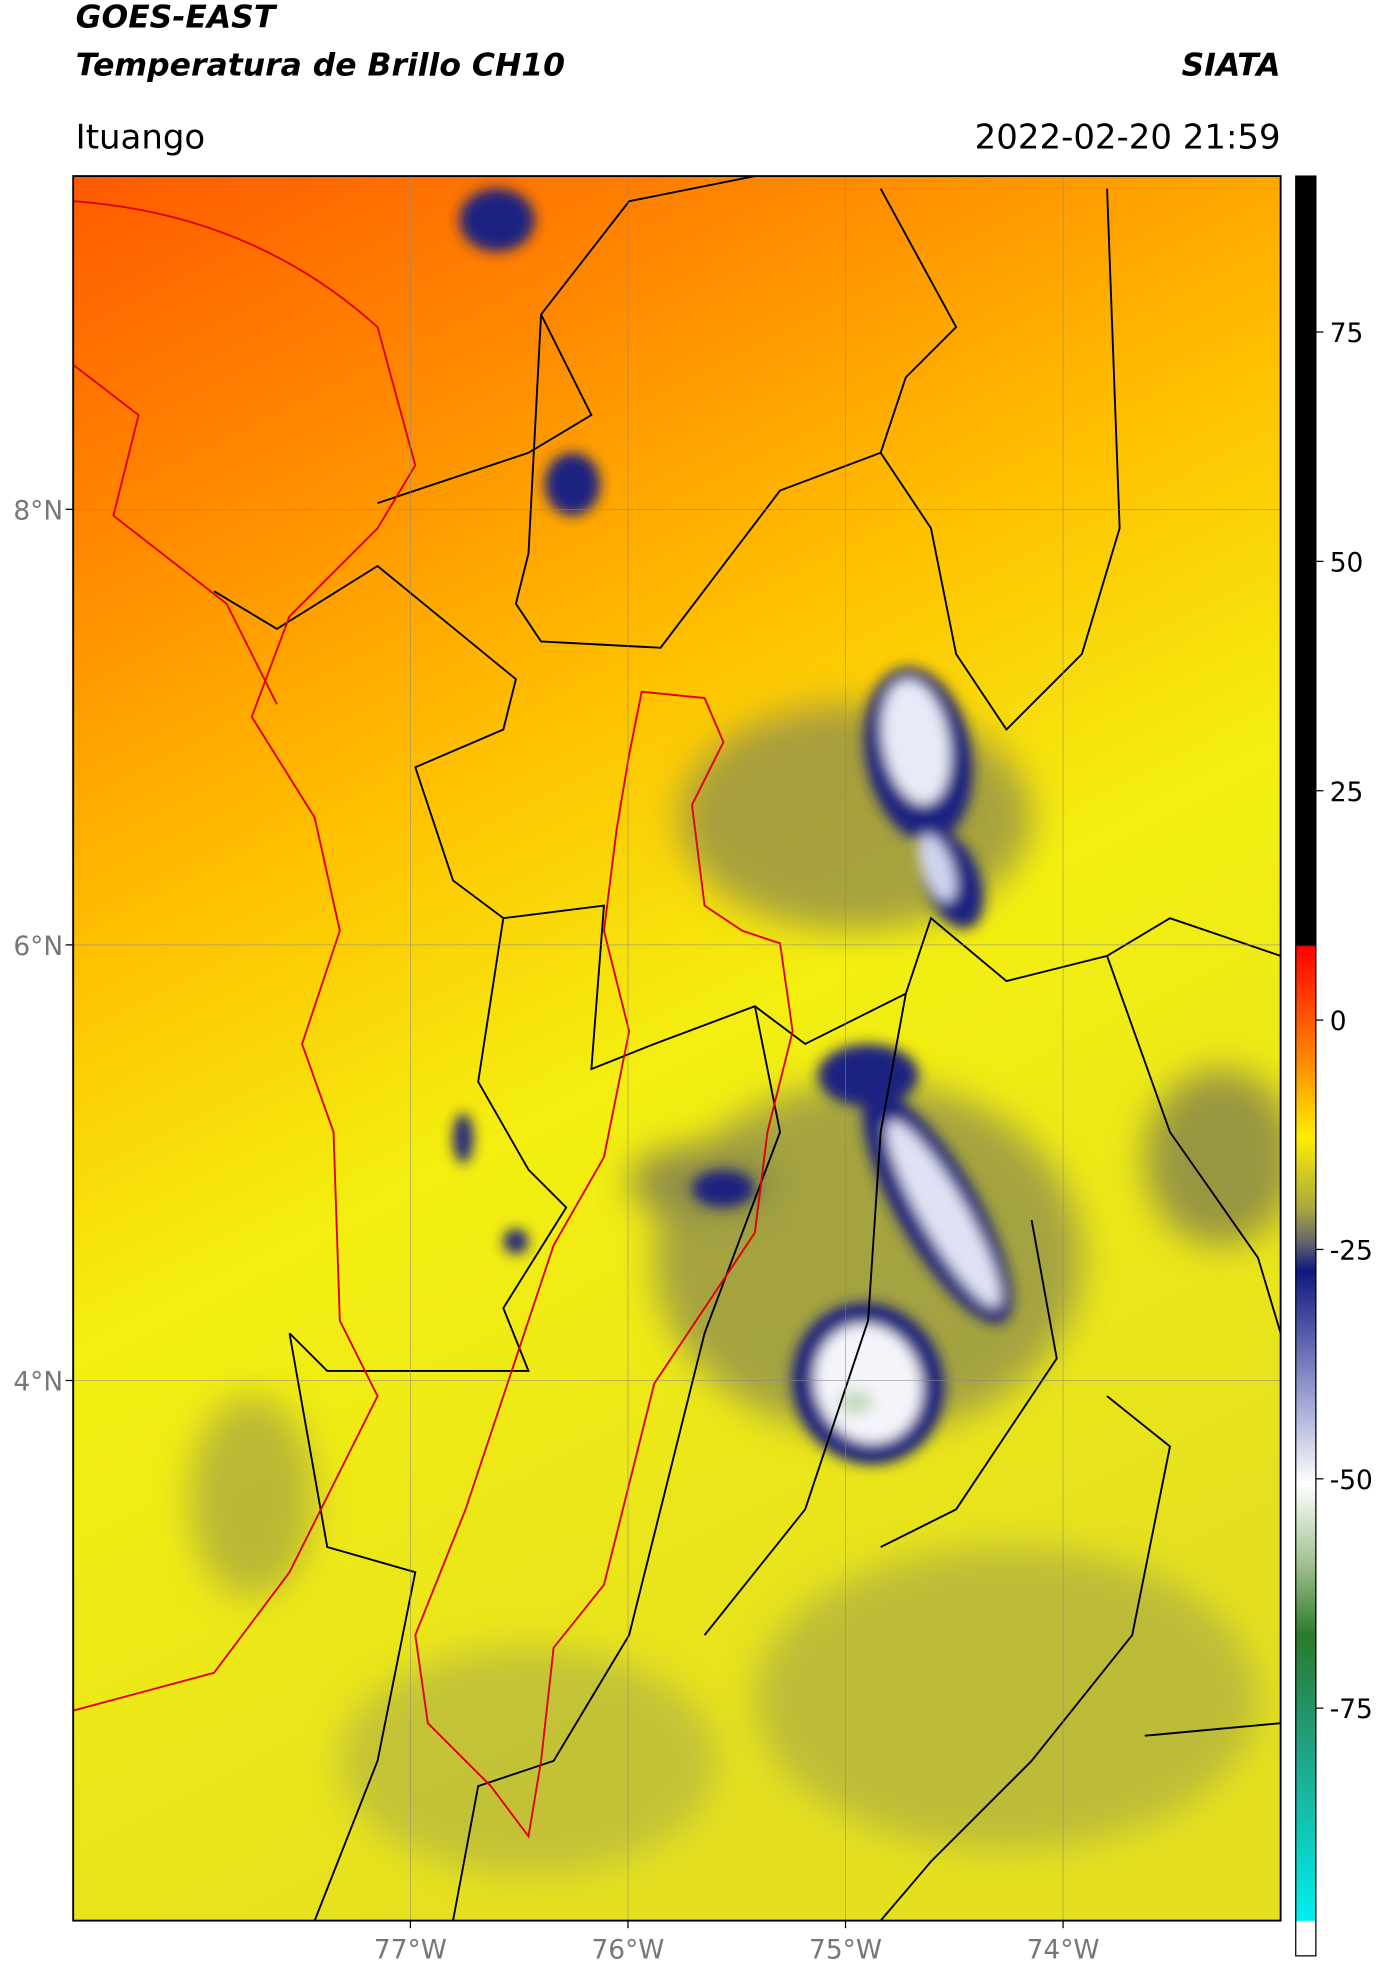  Describe the element at coordinates (1338, 1021) in the screenshot. I see `colorbar-label: 0` at that location.